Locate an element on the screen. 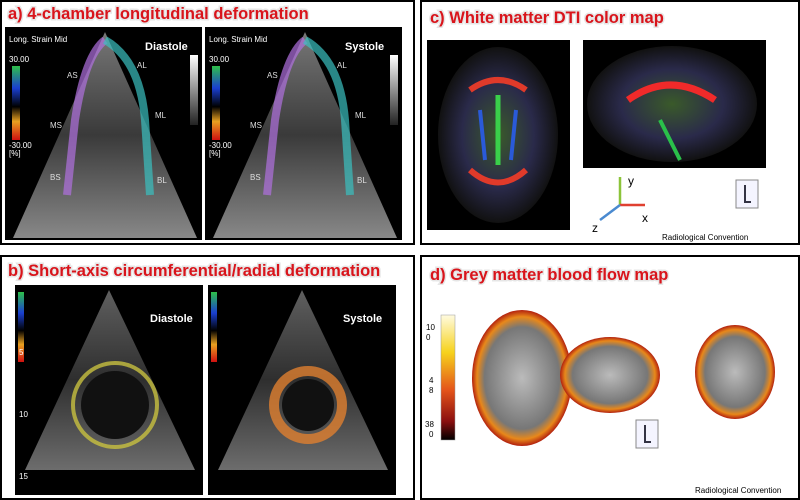 The width and height of the screenshot is (800, 500). brain-axial is located at coordinates (522, 378).